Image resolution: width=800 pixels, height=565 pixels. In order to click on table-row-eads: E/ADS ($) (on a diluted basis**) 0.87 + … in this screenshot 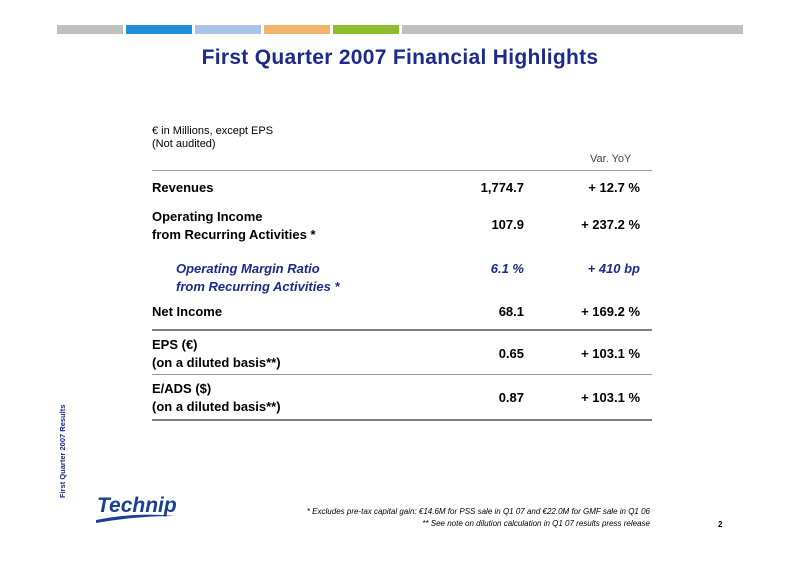, I will do `click(402, 397)`.